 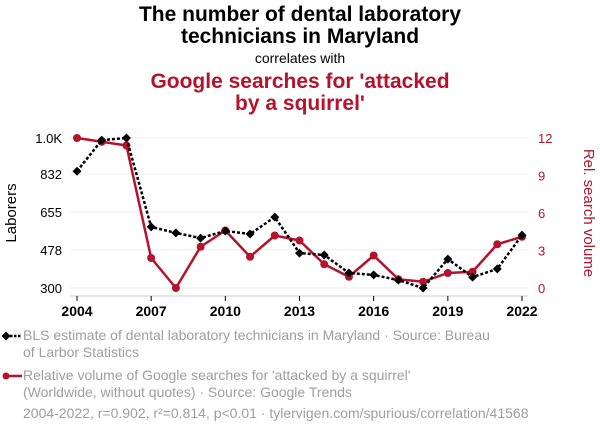 I want to click on chart-title-line1: The number of dental laboratory, so click(x=300, y=14).